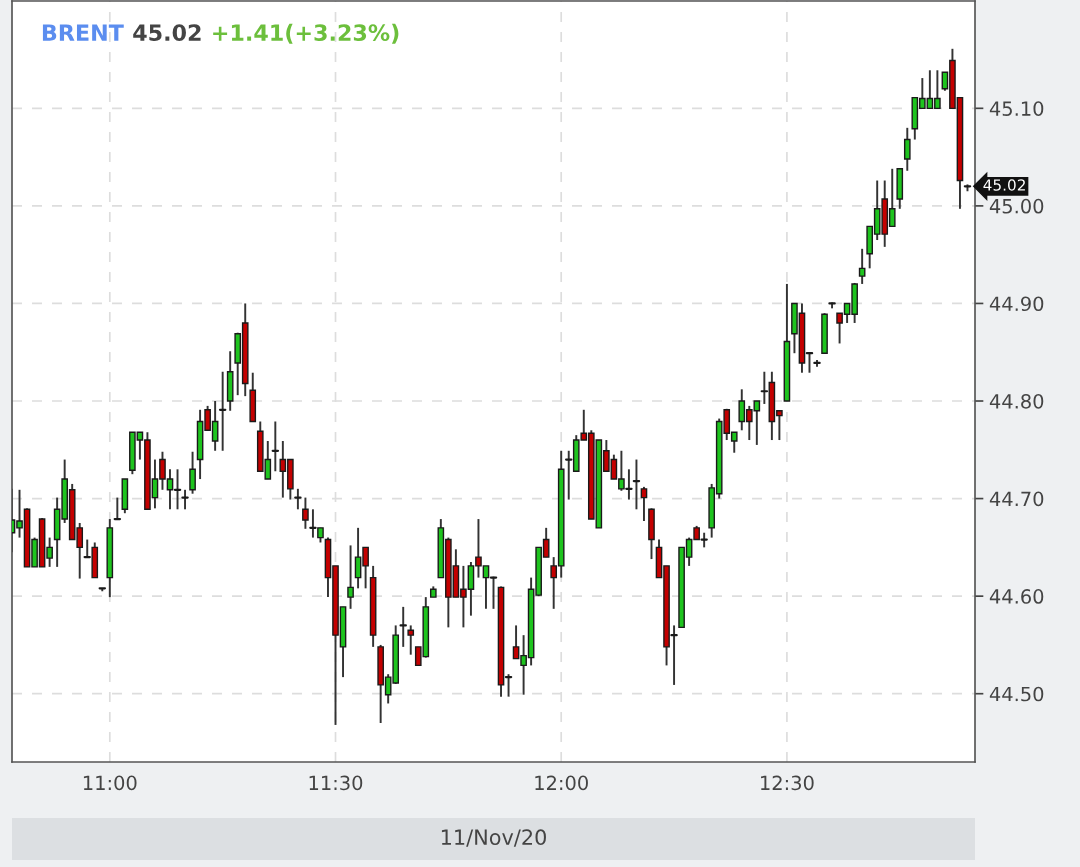 Image resolution: width=1080 pixels, height=867 pixels. What do you see at coordinates (110, 783) in the screenshot?
I see `x-tick-label: 11:00` at bounding box center [110, 783].